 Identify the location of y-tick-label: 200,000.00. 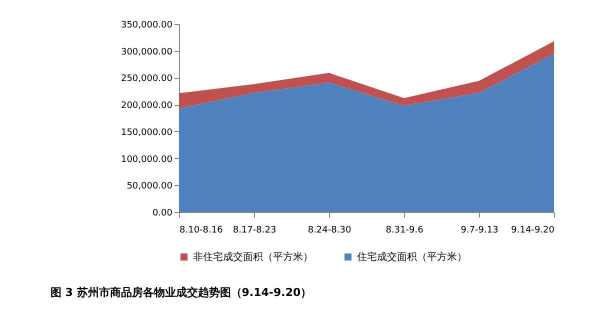
(146, 106).